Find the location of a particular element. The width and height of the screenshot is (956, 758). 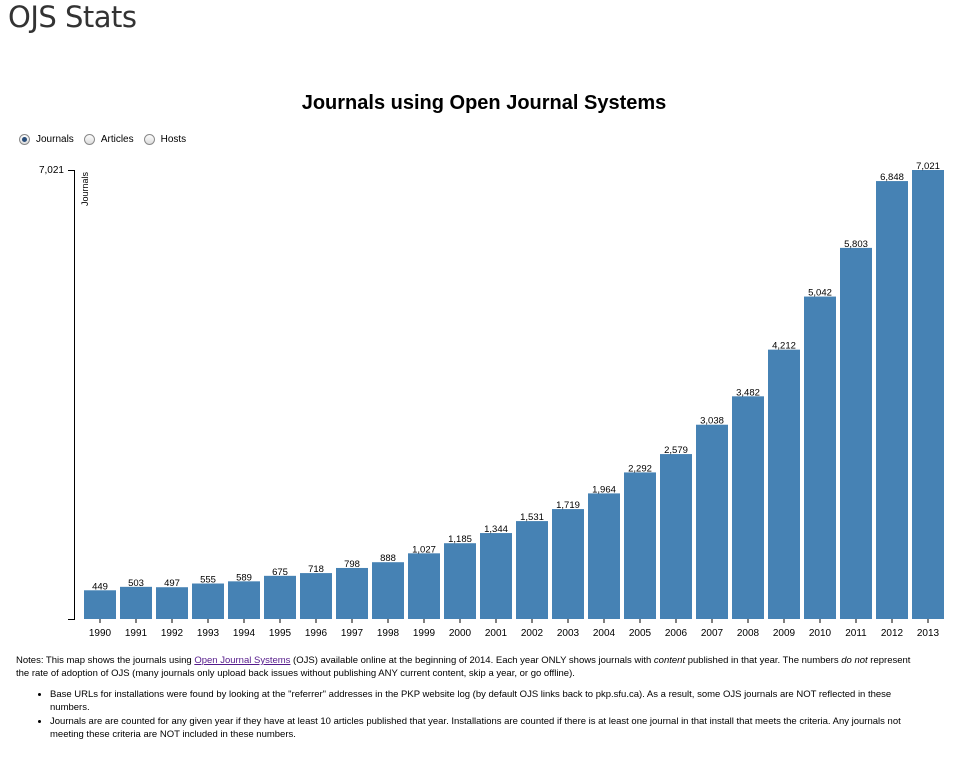

x-tick-label-1996: 1996 is located at coordinates (316, 633).